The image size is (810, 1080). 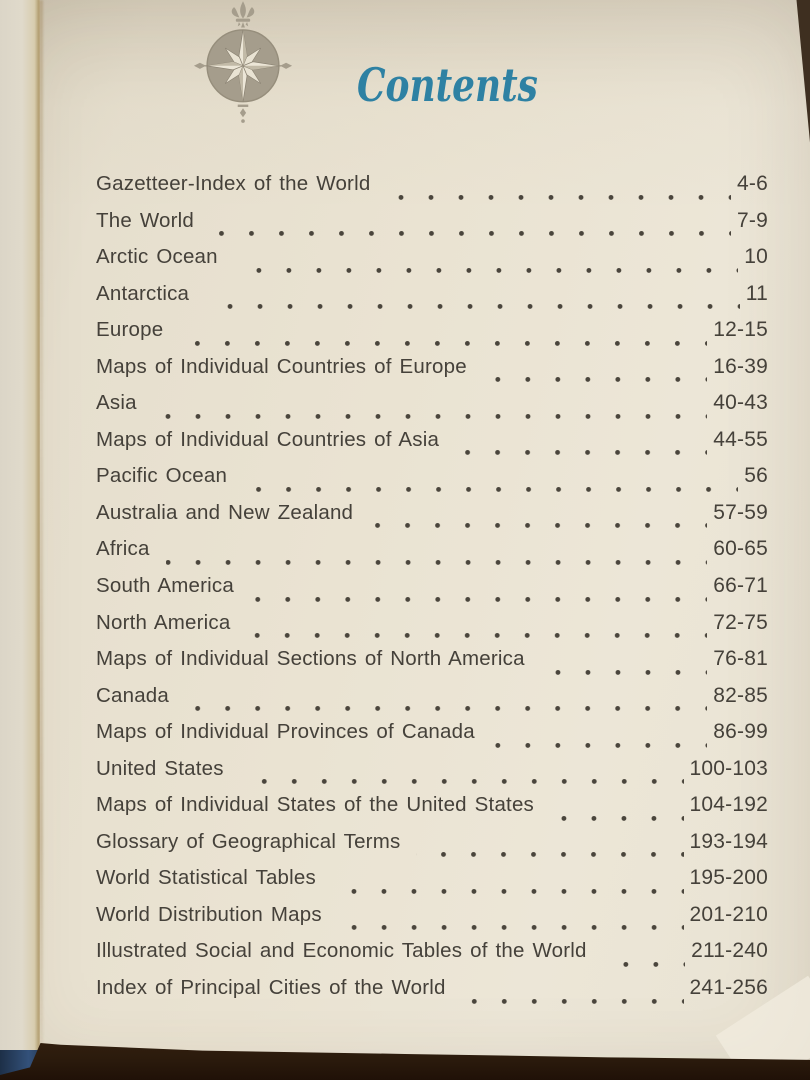 I want to click on toc-entry-pages: 241-256, so click(x=728, y=988).